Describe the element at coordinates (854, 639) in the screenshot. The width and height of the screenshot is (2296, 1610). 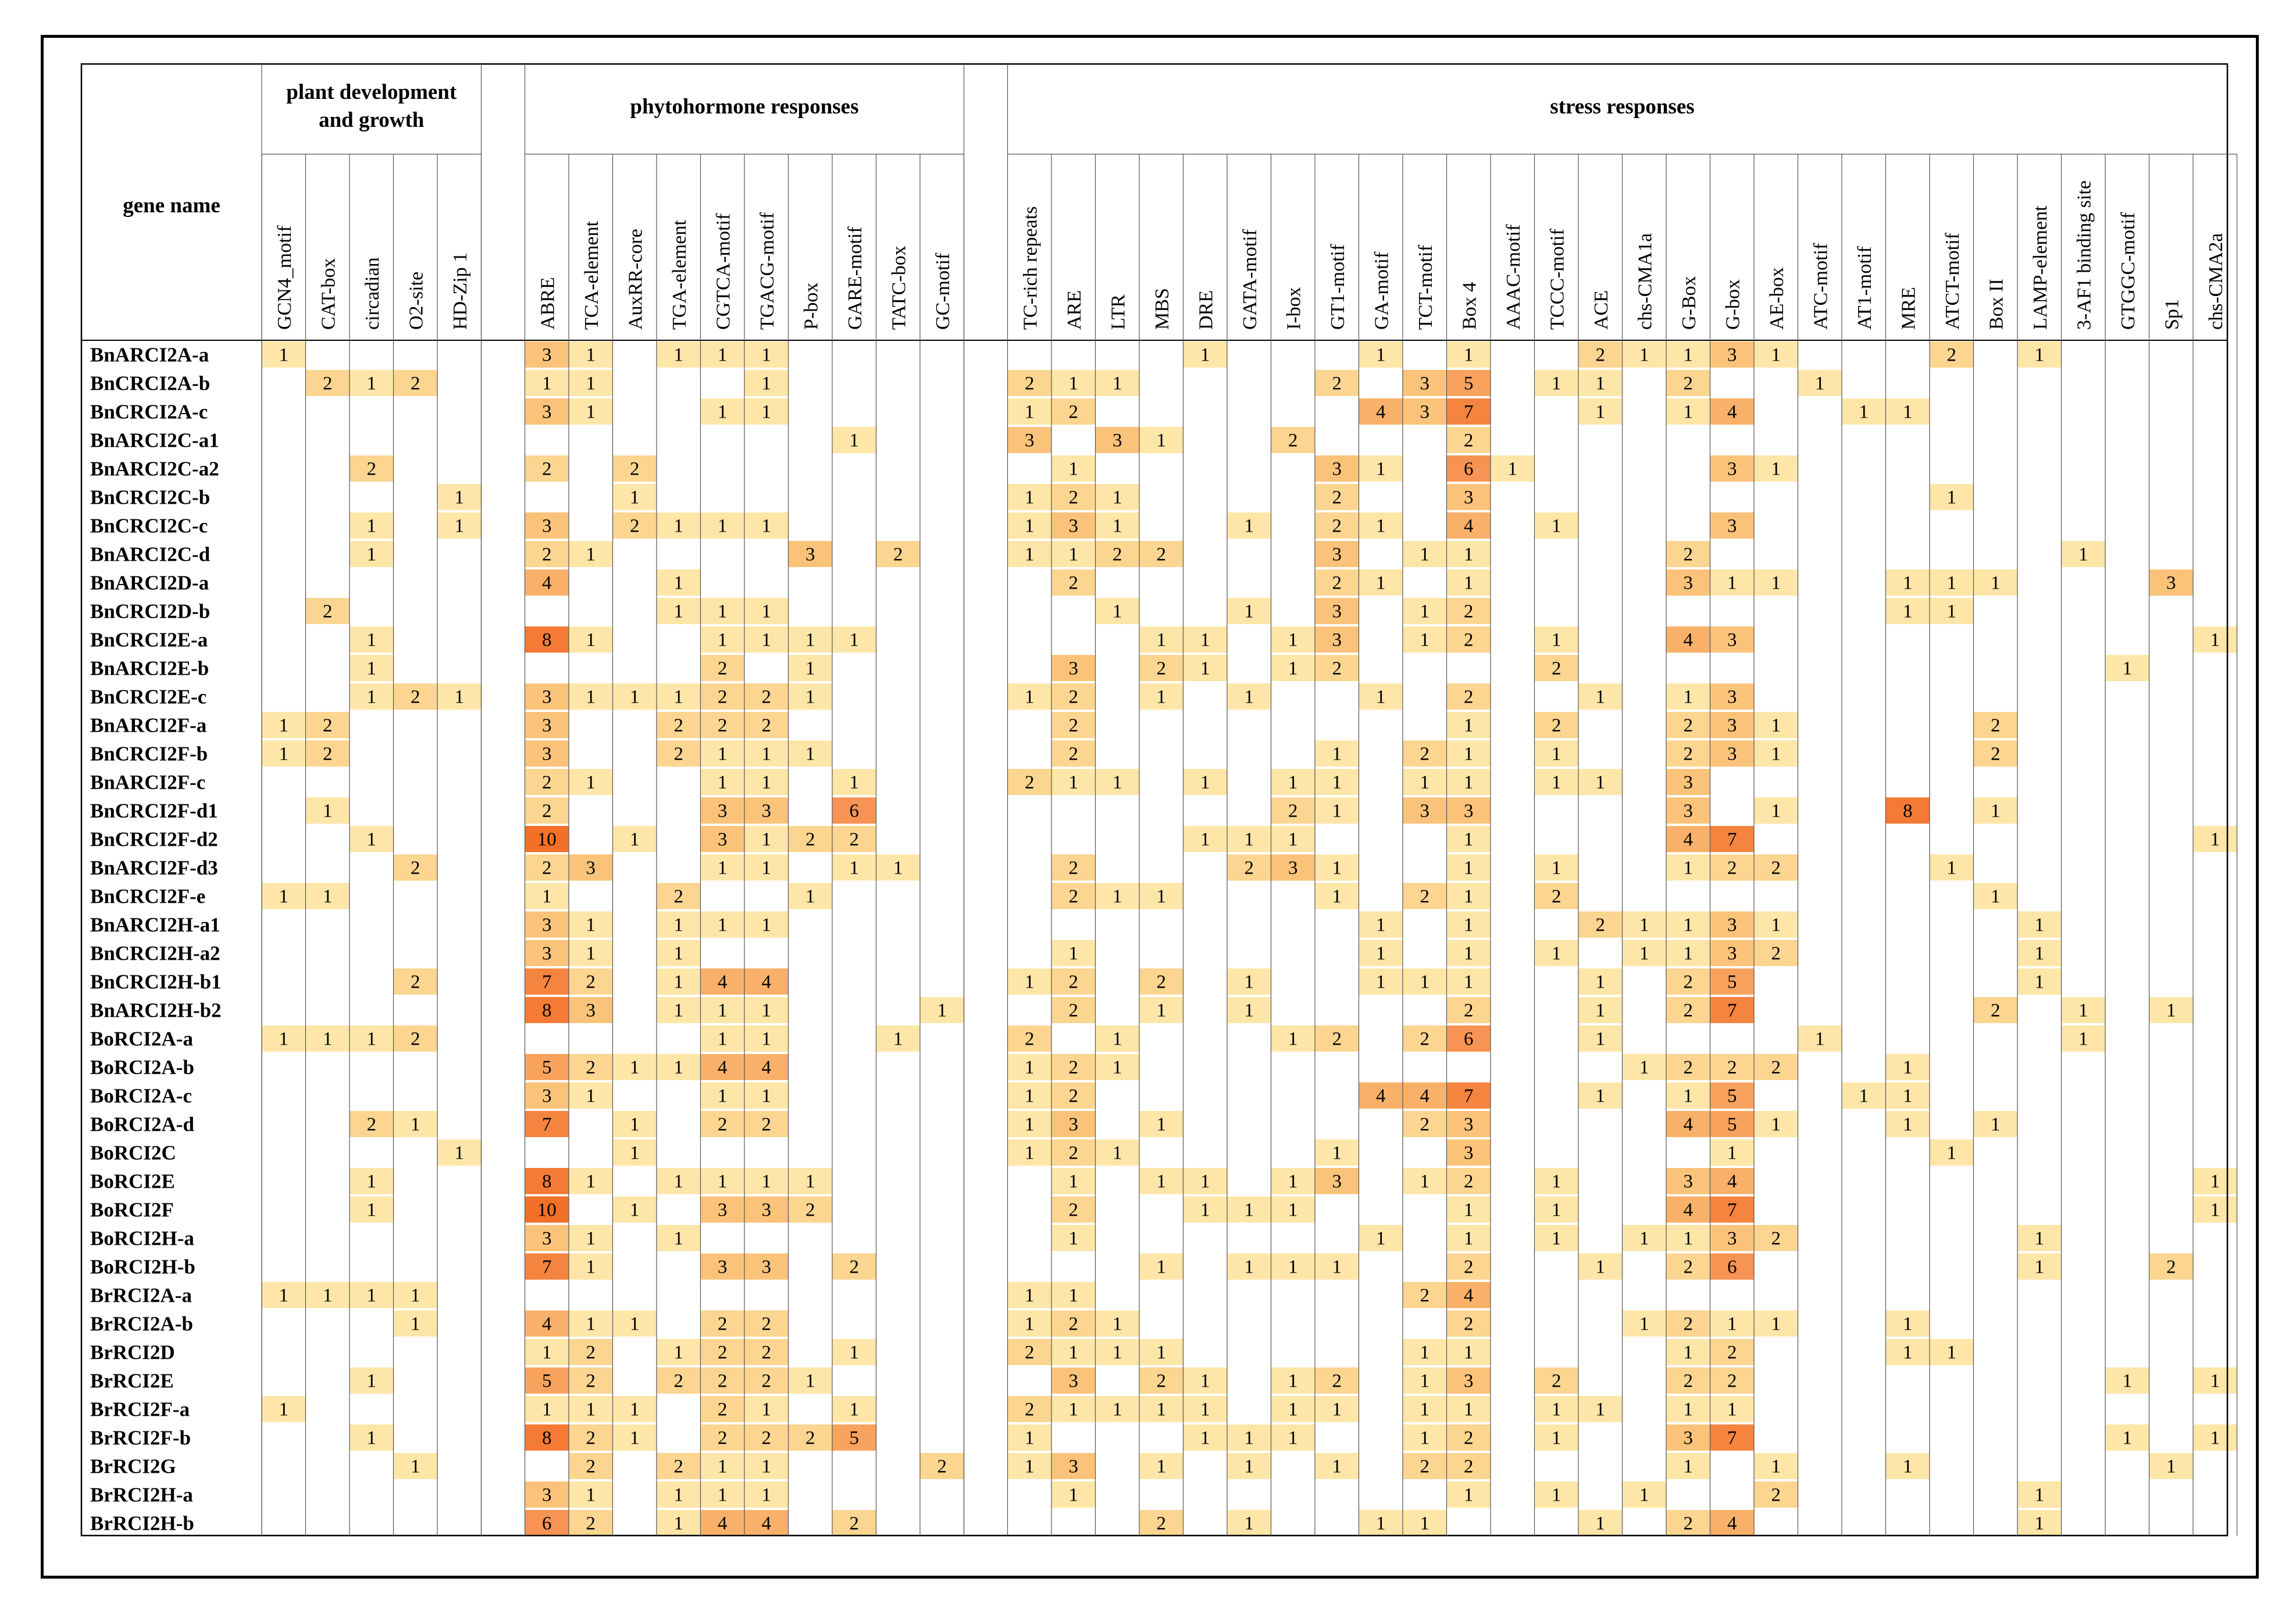
I see `cell-gare-motif` at that location.